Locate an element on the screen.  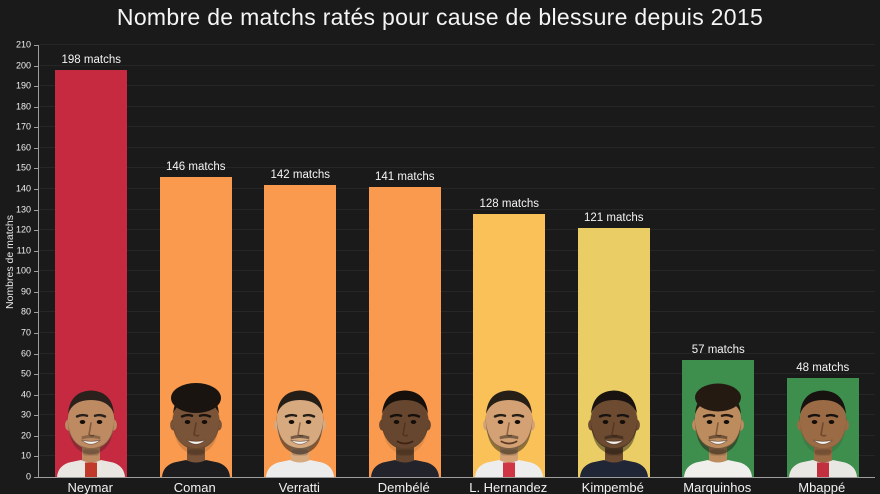
bar: 146 matchs is located at coordinates (195, 319).